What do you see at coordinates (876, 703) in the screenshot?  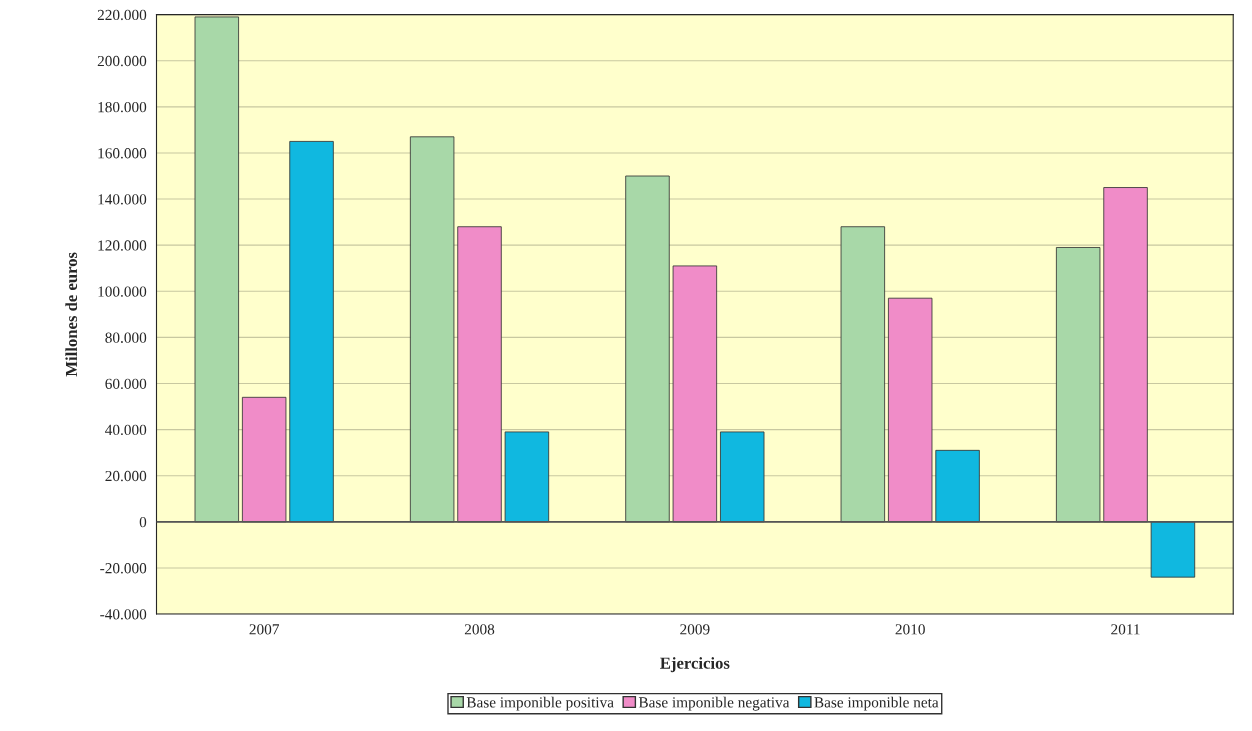 I see `legend-label: Base imponible neta` at bounding box center [876, 703].